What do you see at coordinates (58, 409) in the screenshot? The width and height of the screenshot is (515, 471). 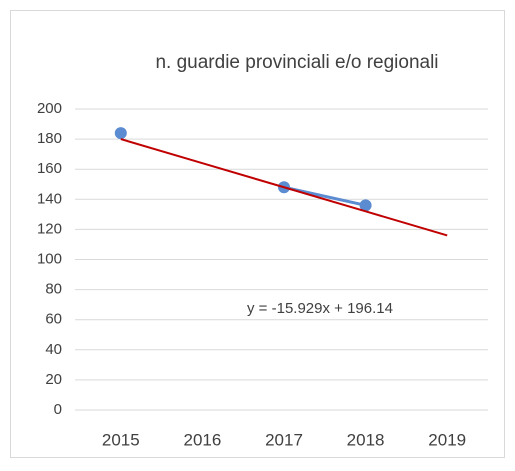 I see `y-tick-label: 0` at bounding box center [58, 409].